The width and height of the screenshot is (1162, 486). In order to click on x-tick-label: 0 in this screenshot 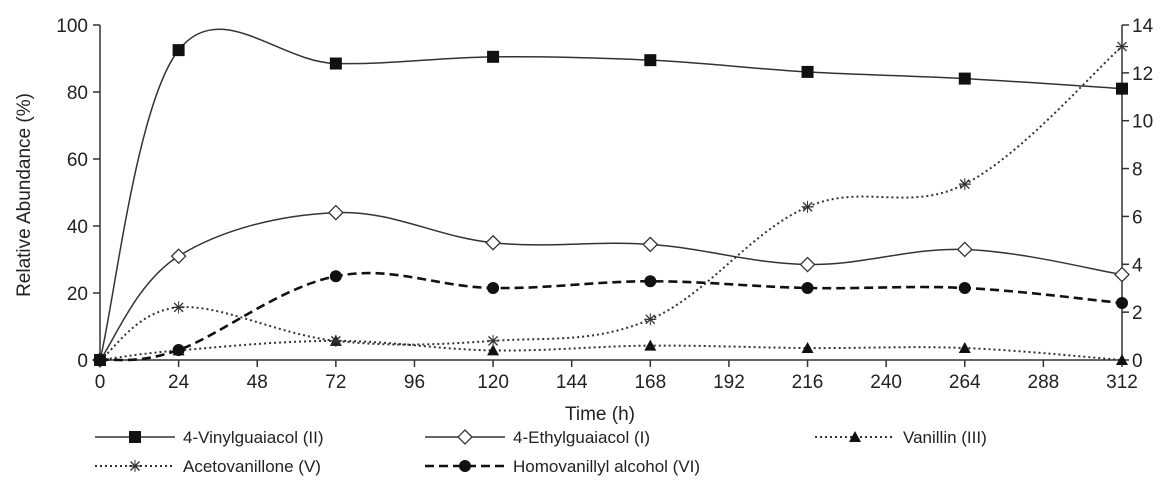, I will do `click(100, 382)`.